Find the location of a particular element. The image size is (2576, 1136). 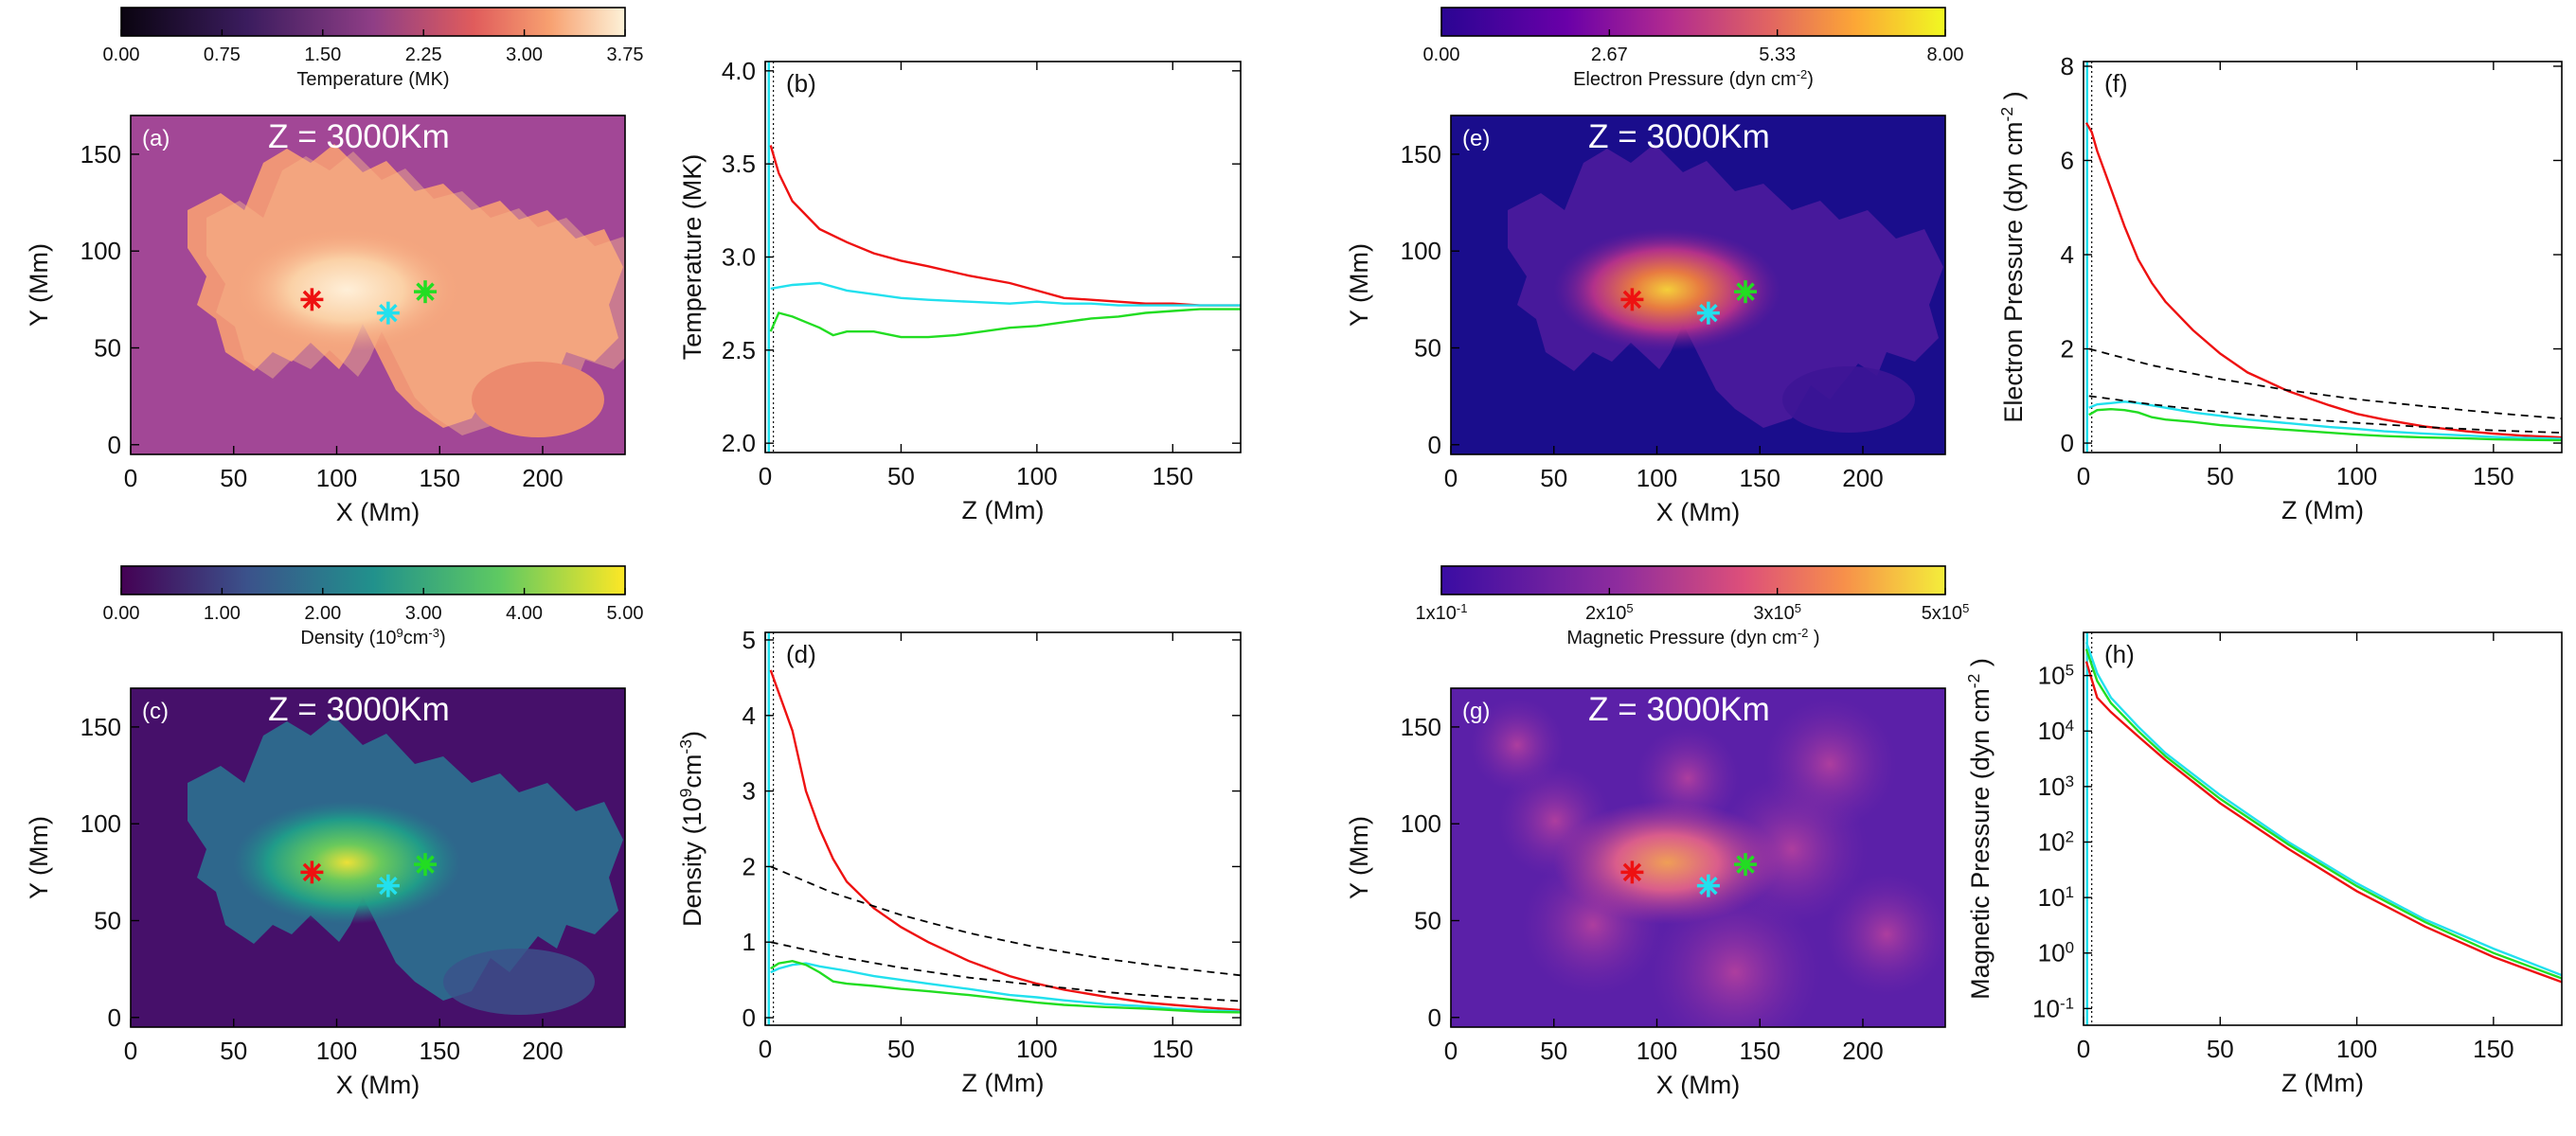

y-tick-label: 4.0 is located at coordinates (739, 71).